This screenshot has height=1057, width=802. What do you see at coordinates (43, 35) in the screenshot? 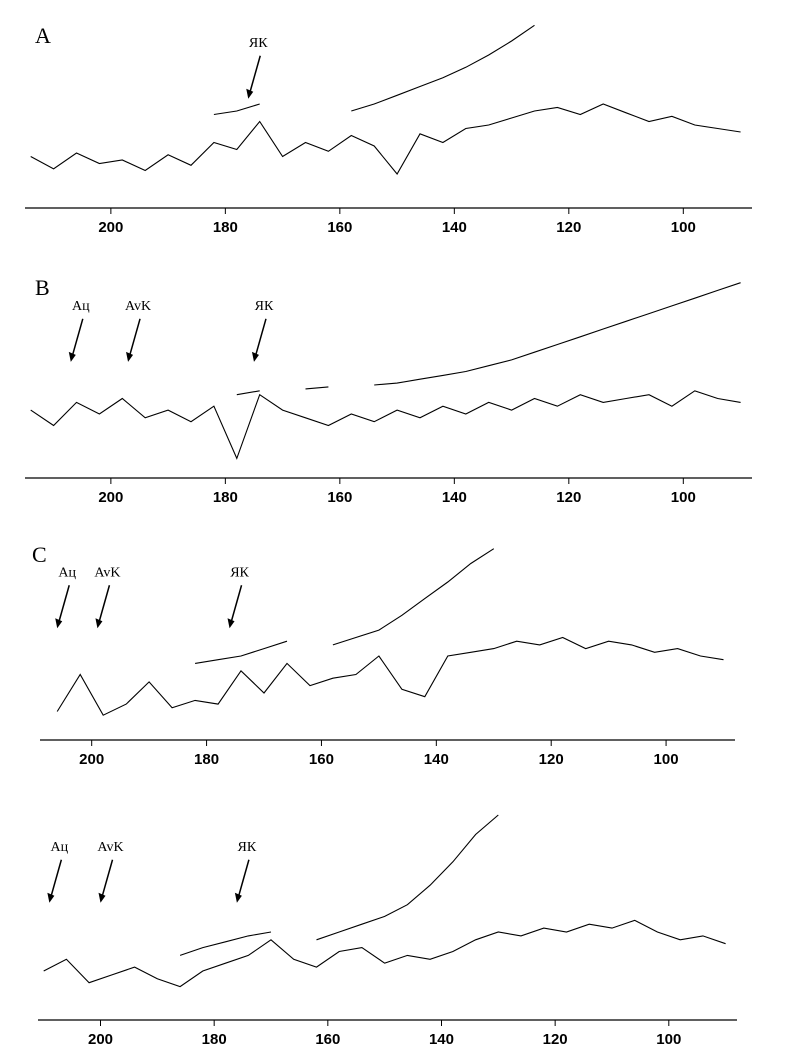
I see `panel-label: A` at bounding box center [43, 35].